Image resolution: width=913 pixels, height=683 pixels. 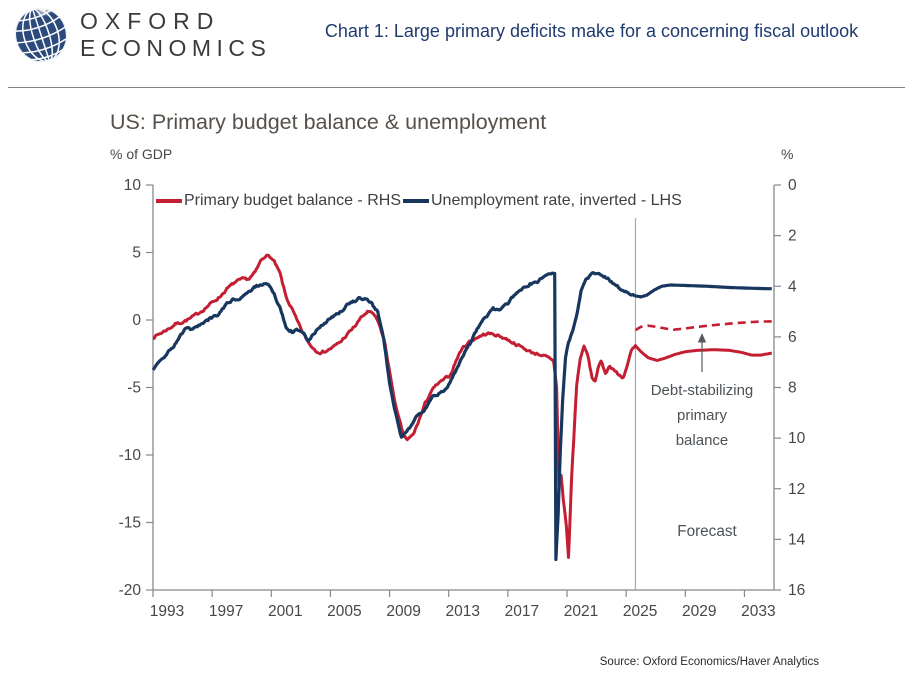 I want to click on right-axis-tick-label: 10, so click(x=797, y=438).